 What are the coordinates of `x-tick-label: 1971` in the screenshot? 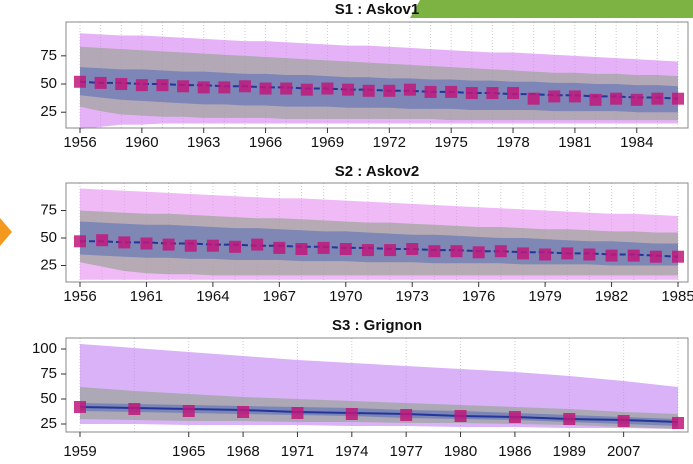 It's located at (297, 451).